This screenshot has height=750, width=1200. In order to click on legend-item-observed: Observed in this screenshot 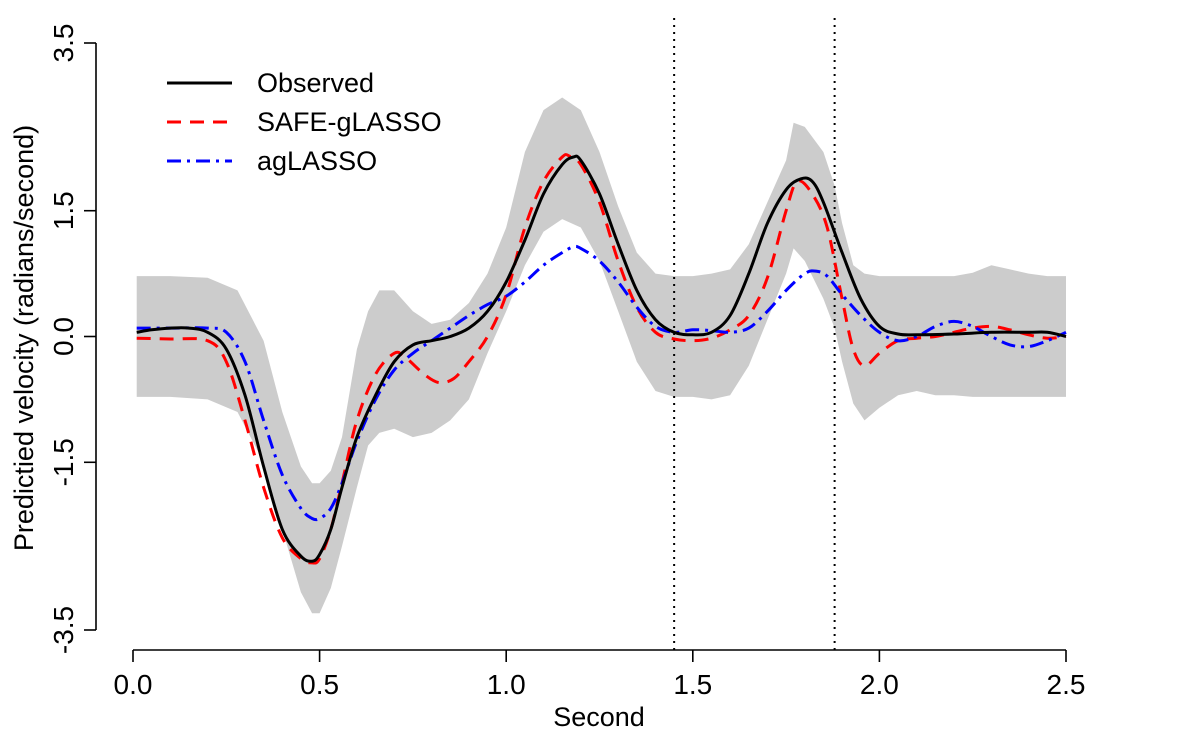, I will do `click(270, 83)`.